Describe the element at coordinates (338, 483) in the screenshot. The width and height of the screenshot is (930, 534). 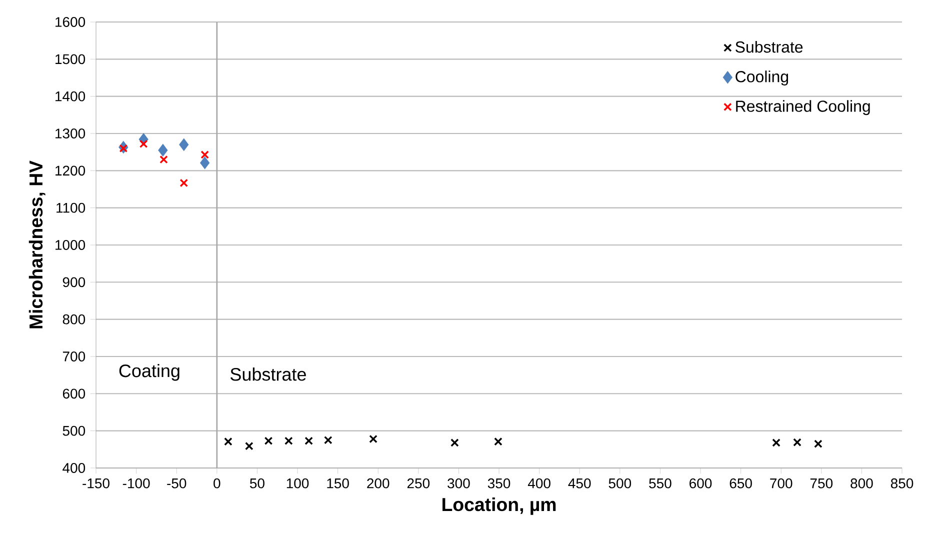
I see `x-tick-label: 150` at that location.